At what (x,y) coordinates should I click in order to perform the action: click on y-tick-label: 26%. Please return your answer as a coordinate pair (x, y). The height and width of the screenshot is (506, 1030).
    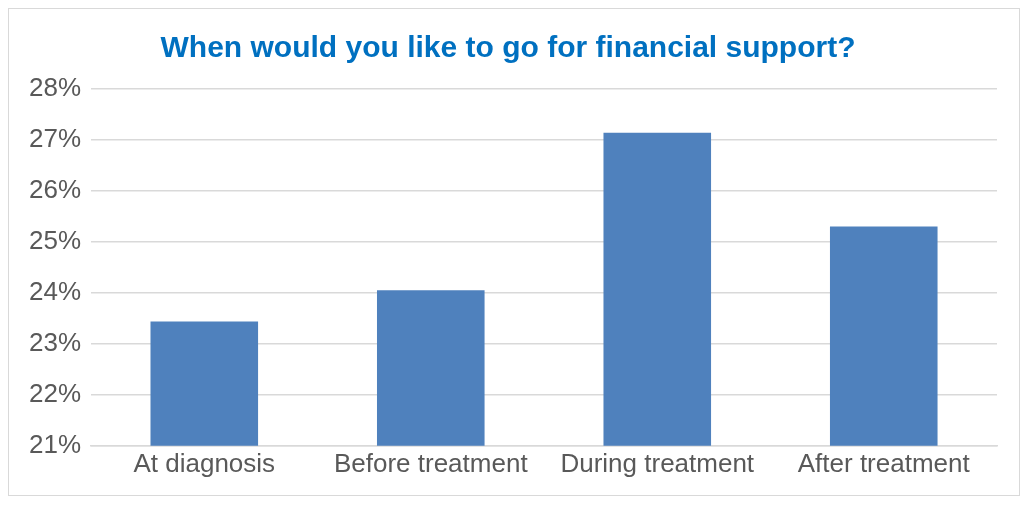
    Looking at the image, I should click on (55, 189).